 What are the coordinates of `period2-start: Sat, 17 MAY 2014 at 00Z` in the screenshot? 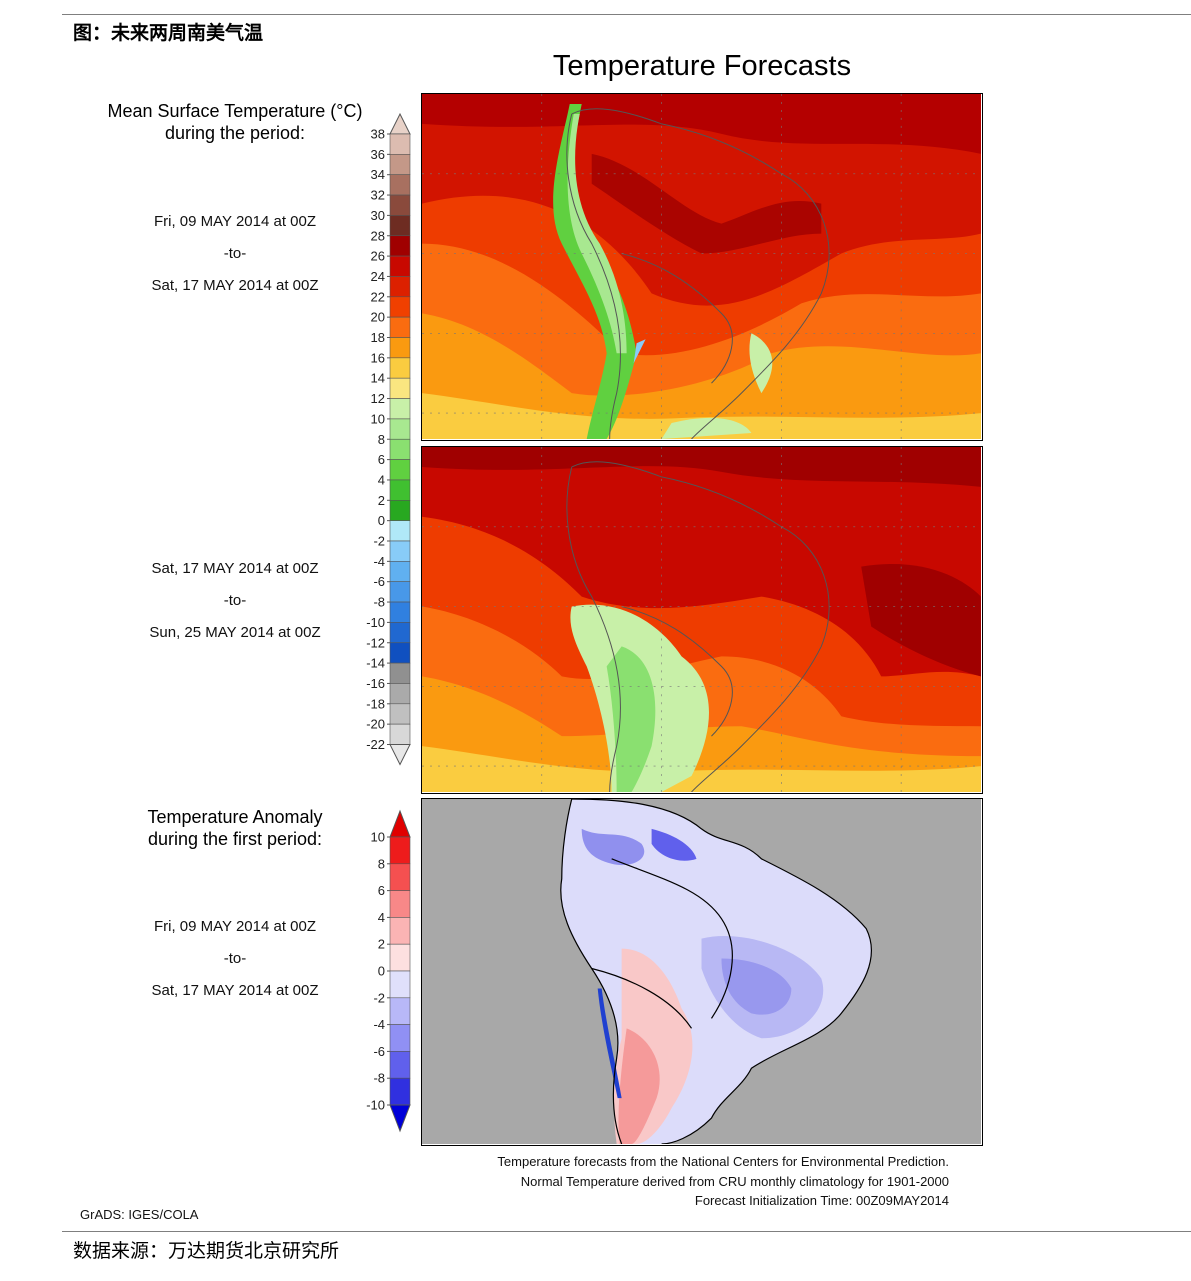 It's located at (235, 568).